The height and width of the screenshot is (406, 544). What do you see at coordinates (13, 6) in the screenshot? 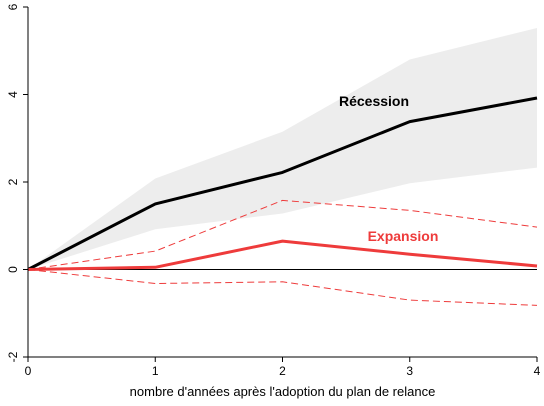
I see `y-tick-label: 6` at bounding box center [13, 6].